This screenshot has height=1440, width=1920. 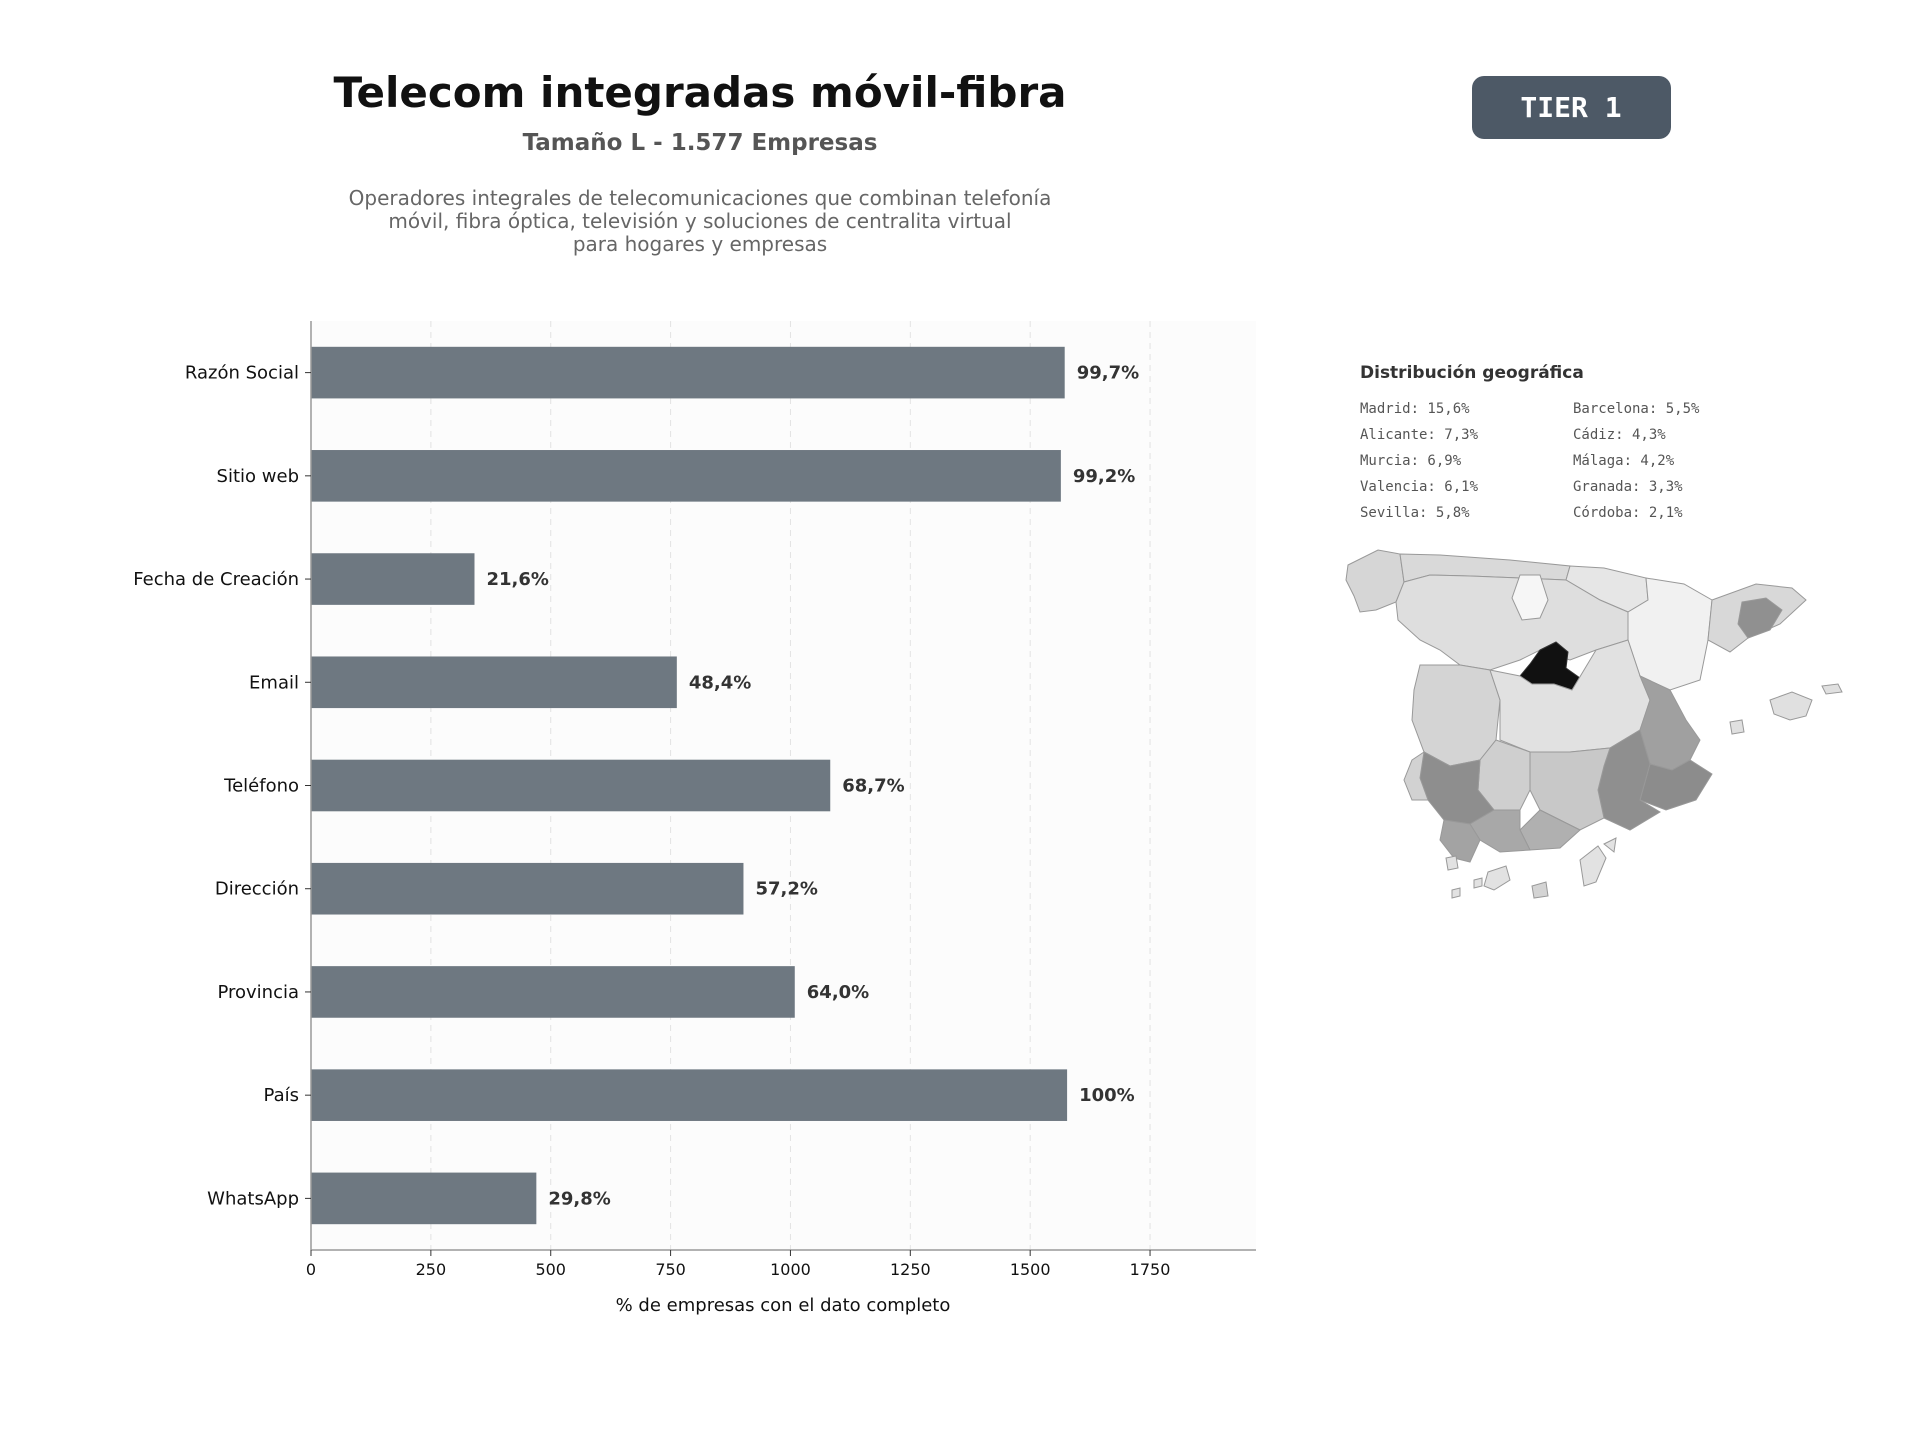 I want to click on x-axis-ticks: 0 250 500 750 1000 1250 1500 1750, so click(x=738, y=1264).